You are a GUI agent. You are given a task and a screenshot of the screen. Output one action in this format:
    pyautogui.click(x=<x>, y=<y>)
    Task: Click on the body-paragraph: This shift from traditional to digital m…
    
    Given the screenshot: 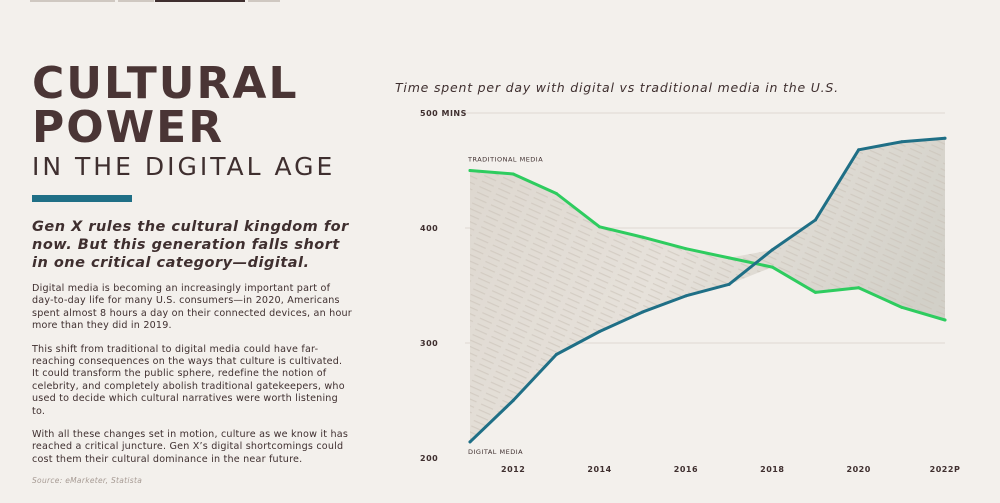 What is the action you would take?
    pyautogui.click(x=188, y=380)
    